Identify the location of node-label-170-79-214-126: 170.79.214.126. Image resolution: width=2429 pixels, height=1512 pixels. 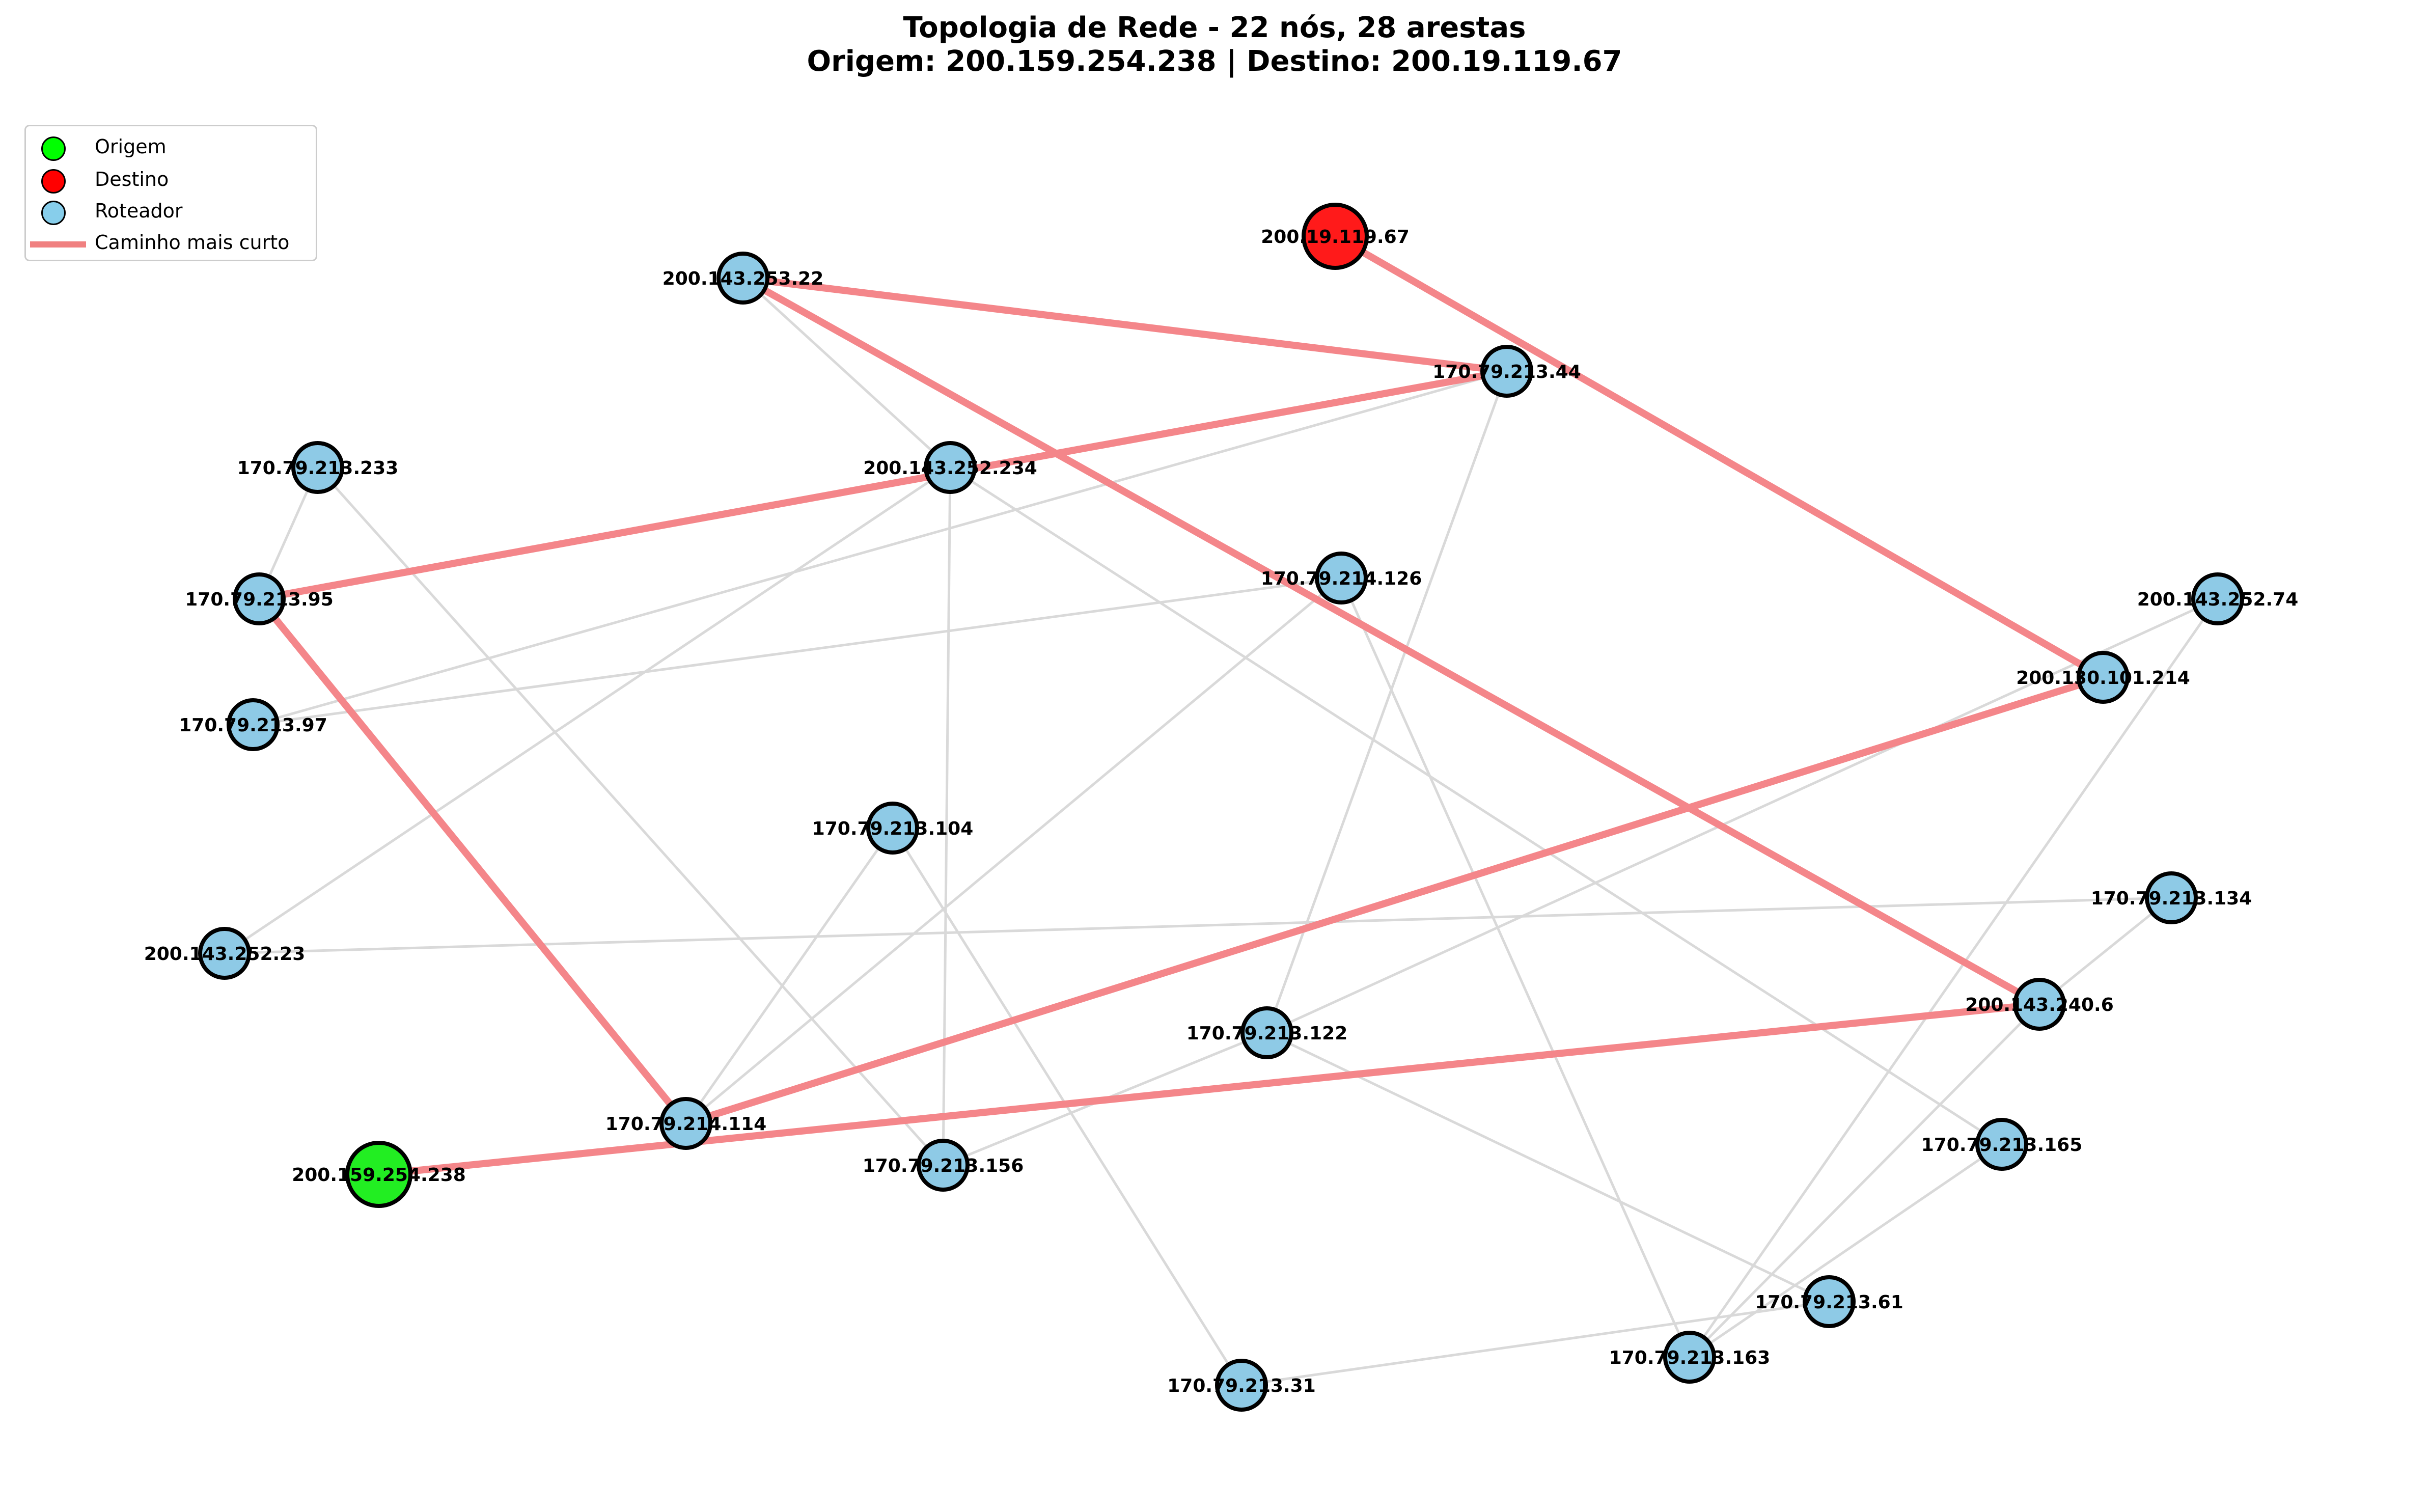
(1341, 578).